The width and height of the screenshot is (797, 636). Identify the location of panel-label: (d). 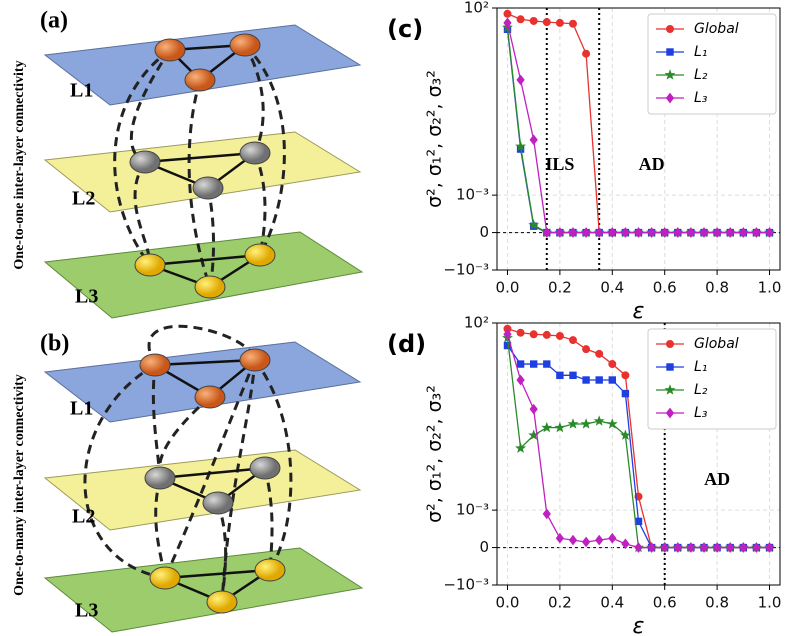
(406, 344).